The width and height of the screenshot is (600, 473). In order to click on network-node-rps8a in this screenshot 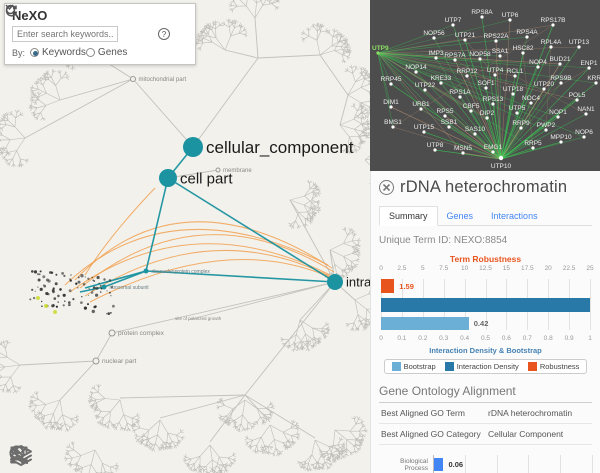, I will do `click(482, 17)`.